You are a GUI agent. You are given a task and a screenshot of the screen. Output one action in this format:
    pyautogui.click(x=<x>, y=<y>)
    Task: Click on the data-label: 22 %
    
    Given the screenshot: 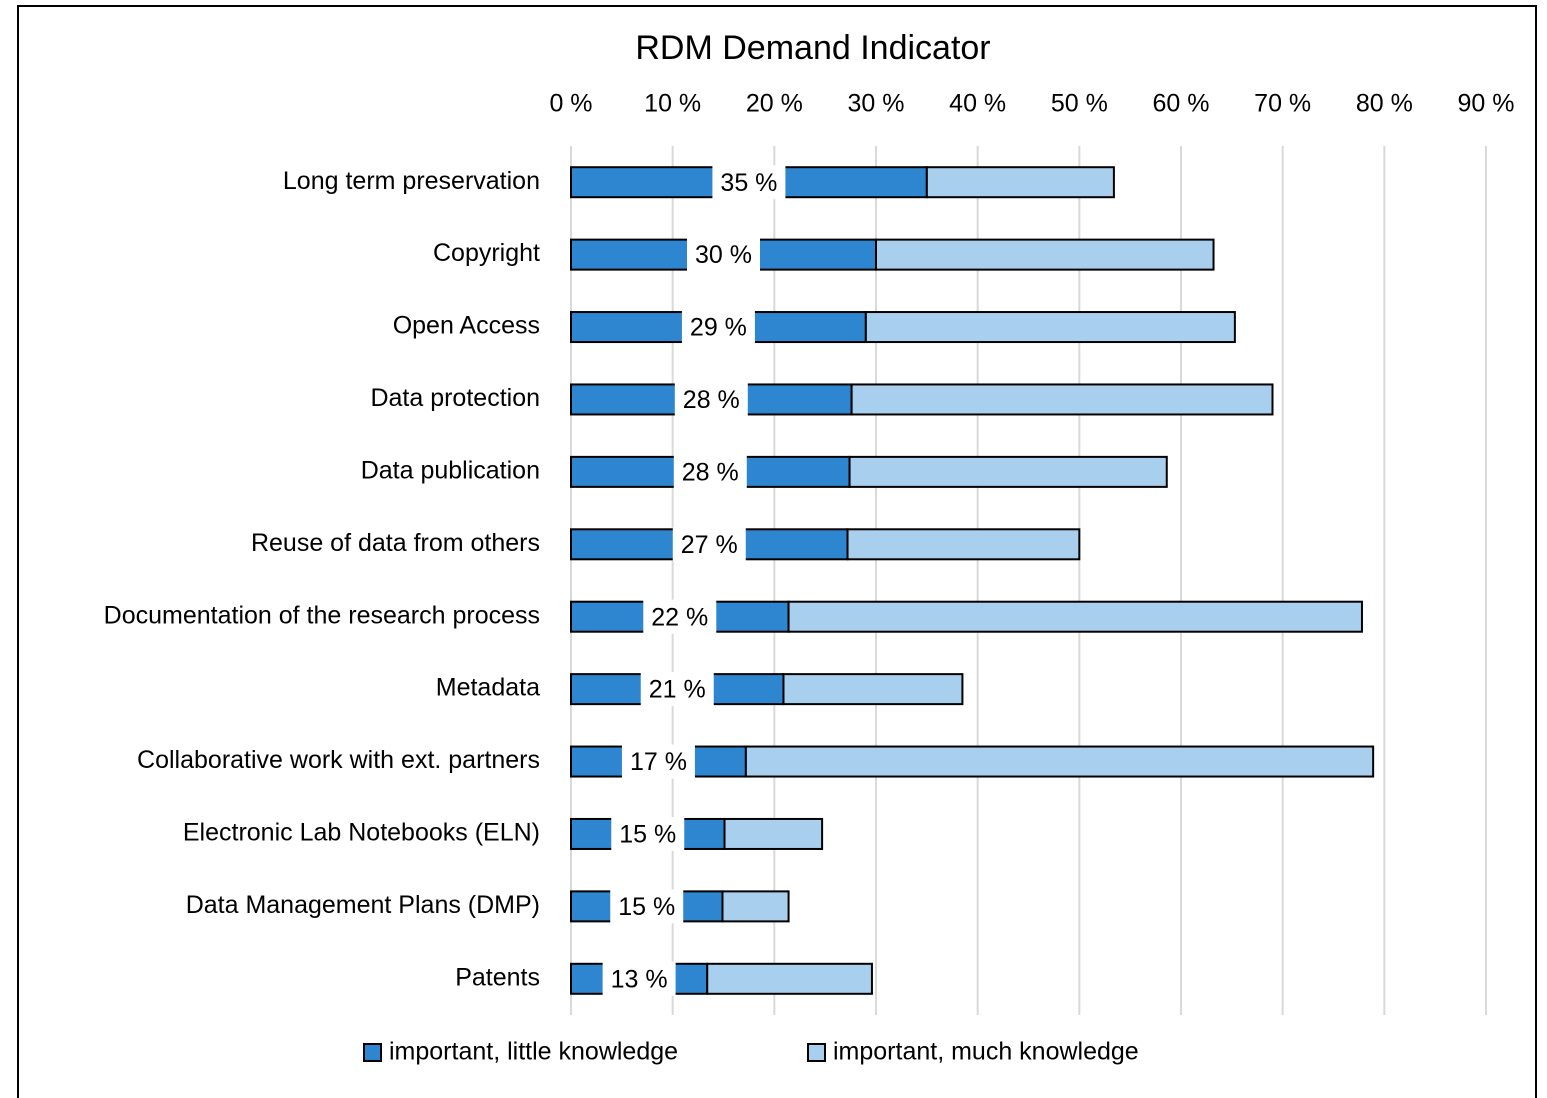 What is the action you would take?
    pyautogui.click(x=679, y=617)
    